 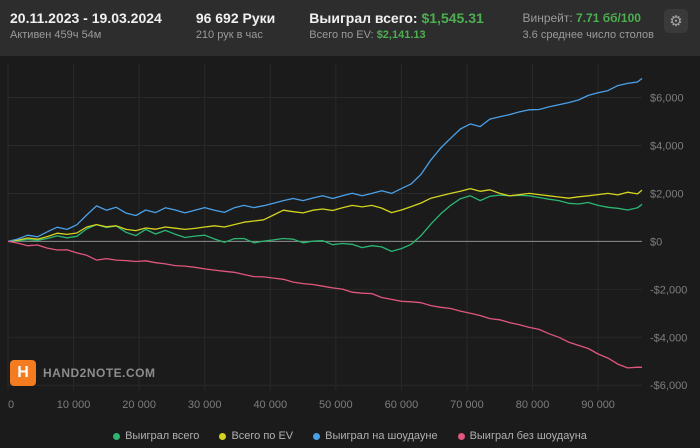 What do you see at coordinates (23, 373) in the screenshot?
I see `hand2note-logo-icon: H` at bounding box center [23, 373].